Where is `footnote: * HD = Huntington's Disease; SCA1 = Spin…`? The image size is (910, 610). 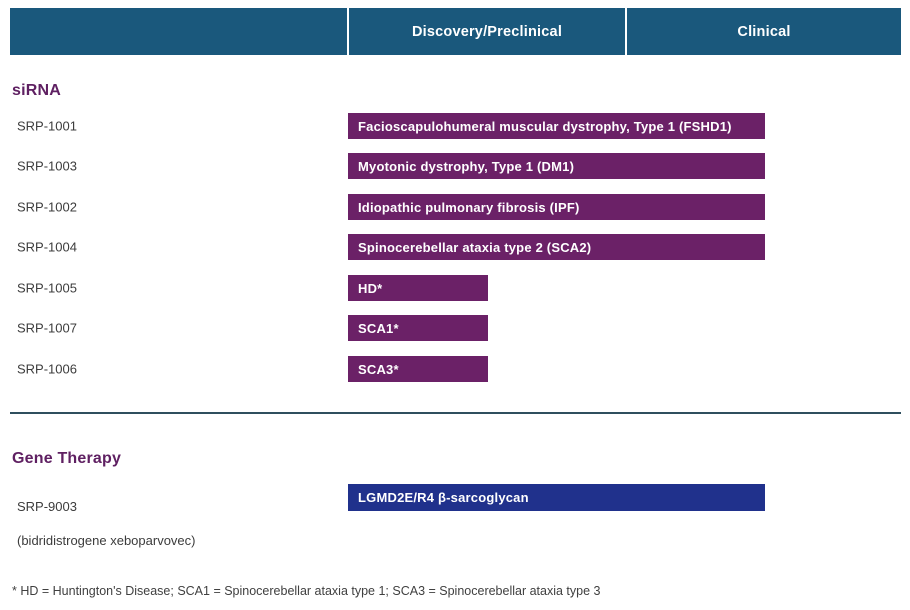
footnote: * HD = Huntington's Disease; SCA1 = Spin… is located at coordinates (306, 591).